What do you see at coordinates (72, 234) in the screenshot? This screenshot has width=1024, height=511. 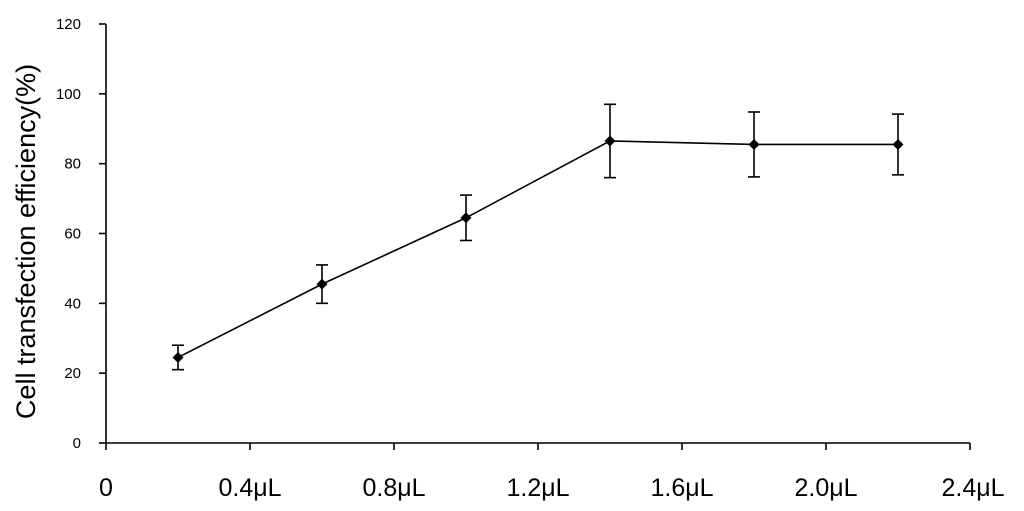 I see `y-tick-label: 60` at bounding box center [72, 234].